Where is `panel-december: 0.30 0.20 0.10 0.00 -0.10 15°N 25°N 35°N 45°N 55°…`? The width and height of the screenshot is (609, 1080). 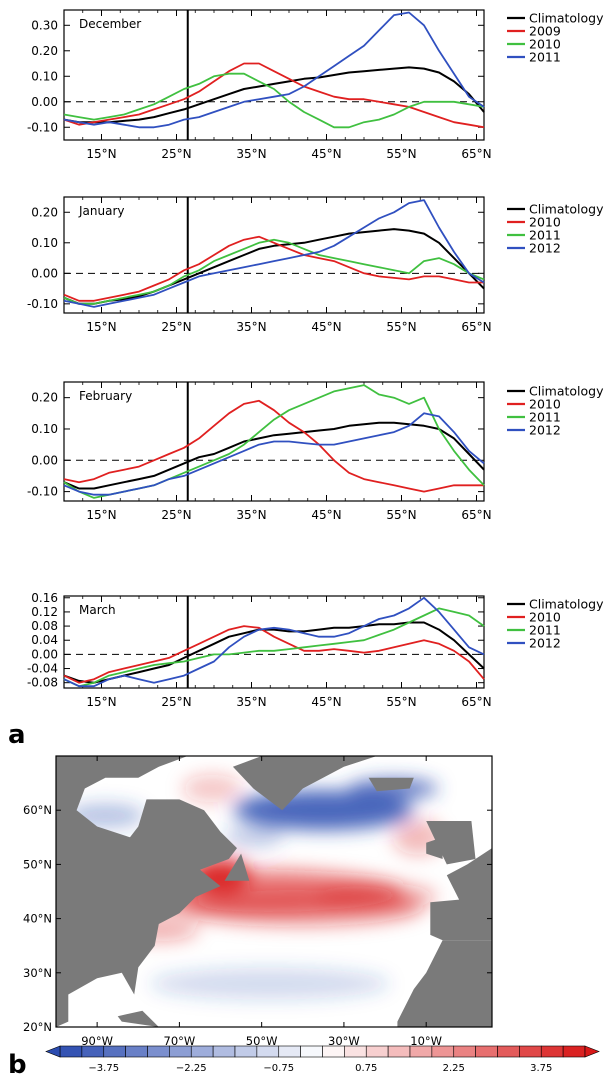
panel-december: 0.30 0.20 0.10 0.00 -0.10 15°N 25°N 35°N 45°N 55°… is located at coordinates (315, 85).